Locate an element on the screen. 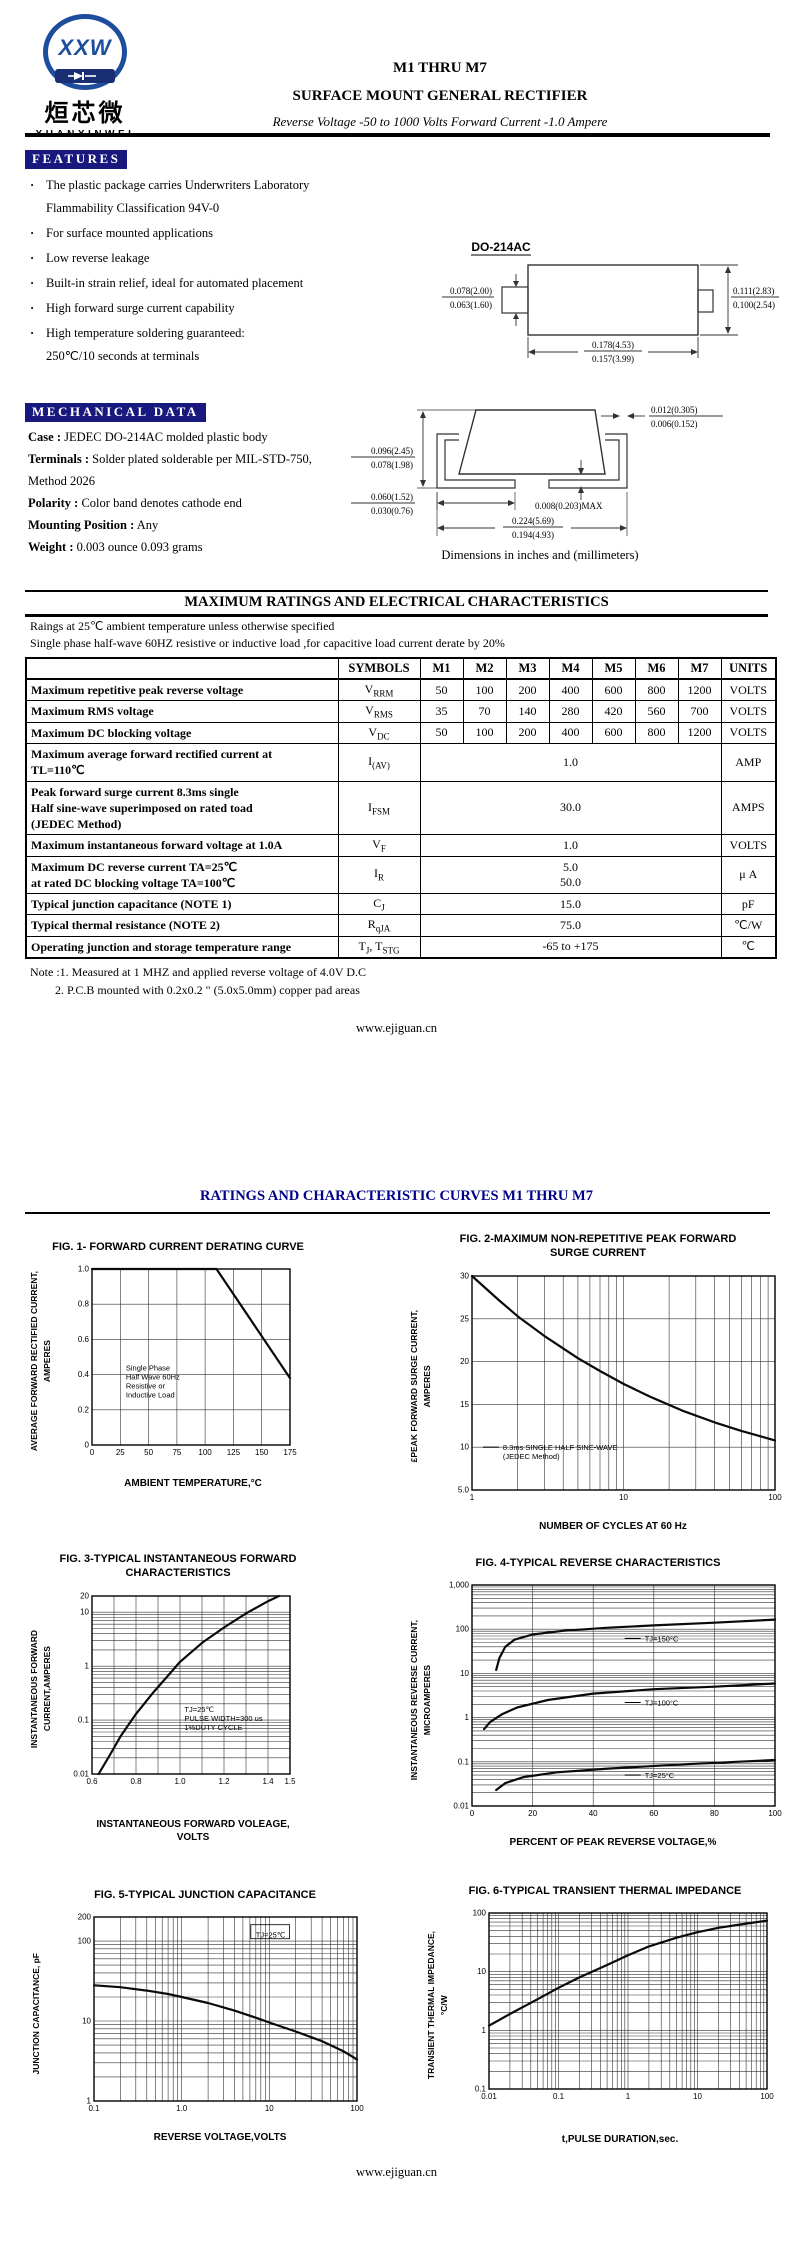 This screenshot has height=2244, width=793. svg-text: 175 is located at coordinates (290, 1452).